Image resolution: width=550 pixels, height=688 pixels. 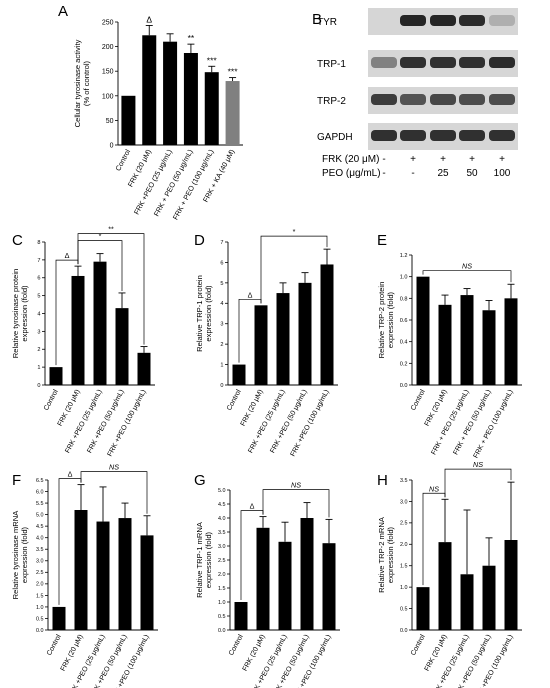 I want to click on y-axis-label: Relative TRP-1 proteinexpression (fold), so click(x=204, y=313).